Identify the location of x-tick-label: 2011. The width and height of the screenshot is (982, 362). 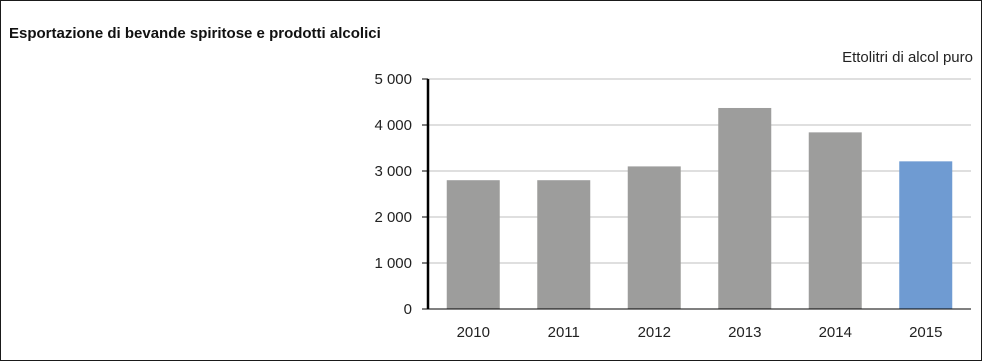
(564, 332).